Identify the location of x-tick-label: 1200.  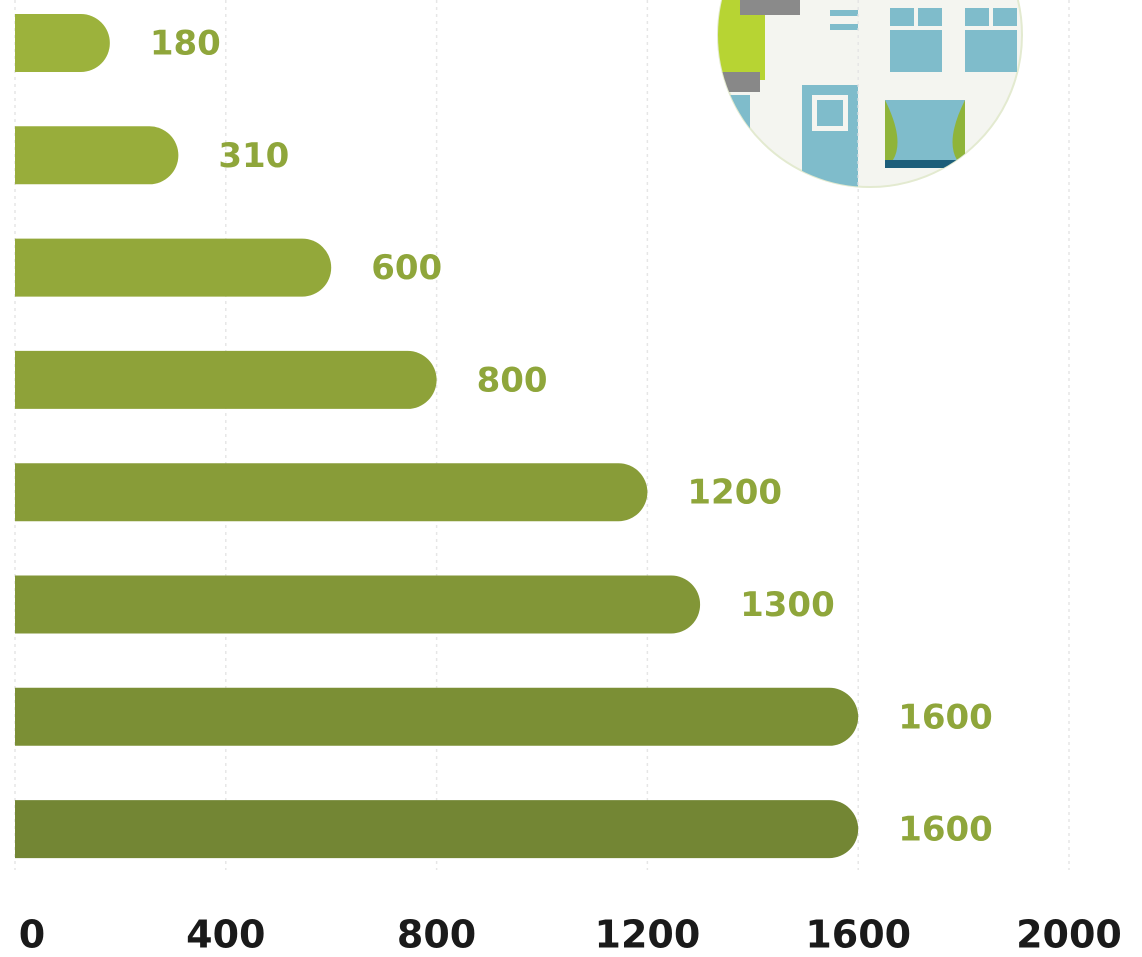
(648, 935).